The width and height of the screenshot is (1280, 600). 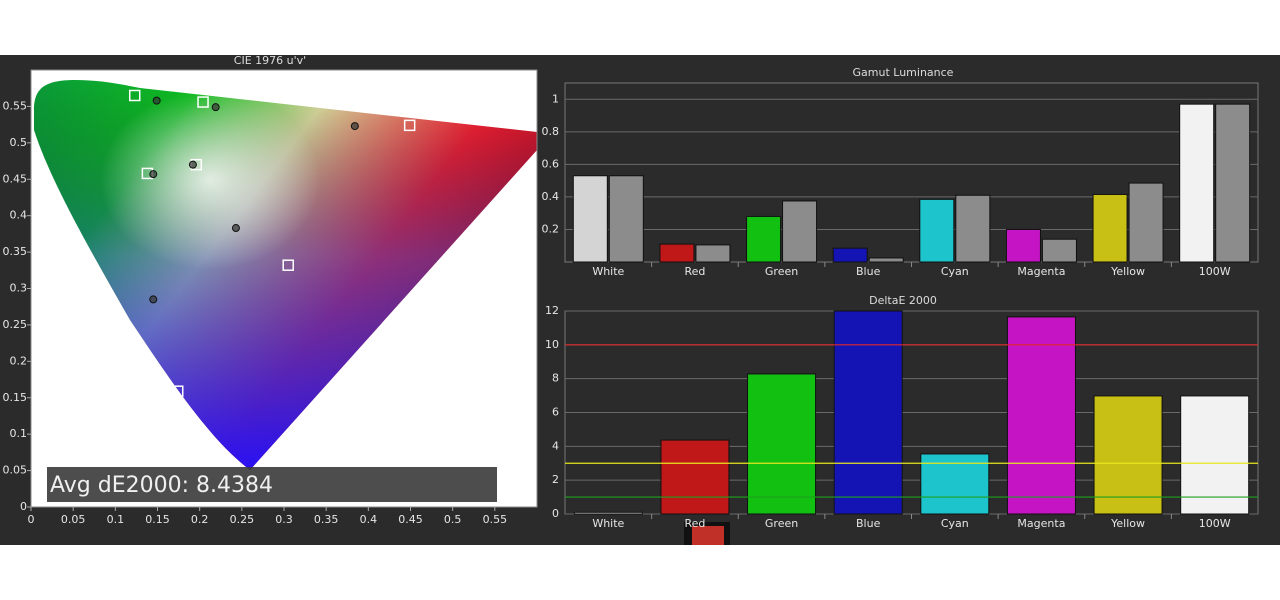 What do you see at coordinates (19, 288) in the screenshot?
I see `y-tick-label: 0.3` at bounding box center [19, 288].